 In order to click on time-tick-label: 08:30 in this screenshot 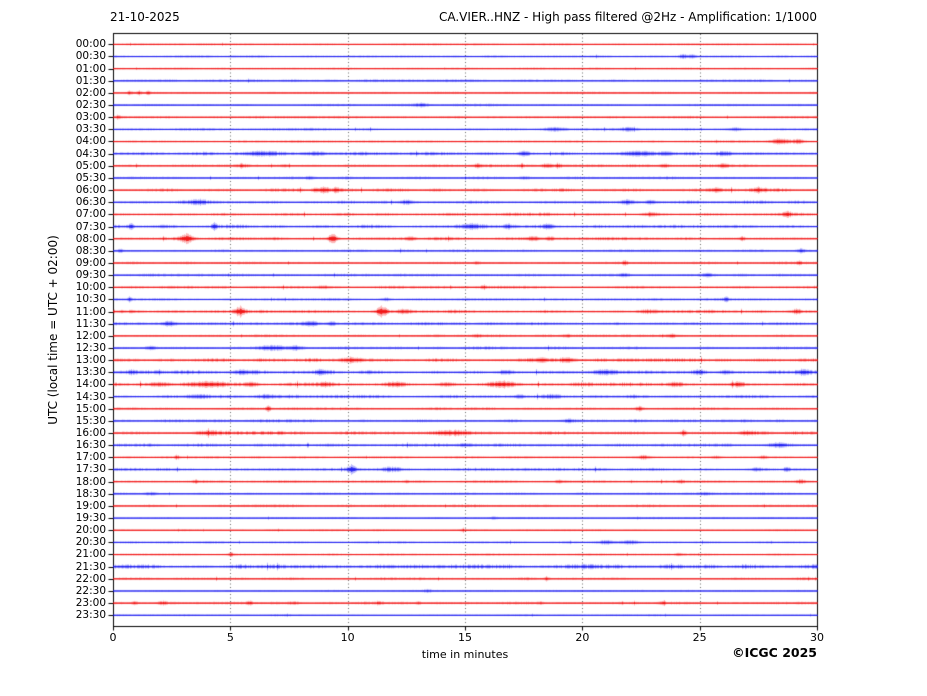, I will do `click(90, 250)`.